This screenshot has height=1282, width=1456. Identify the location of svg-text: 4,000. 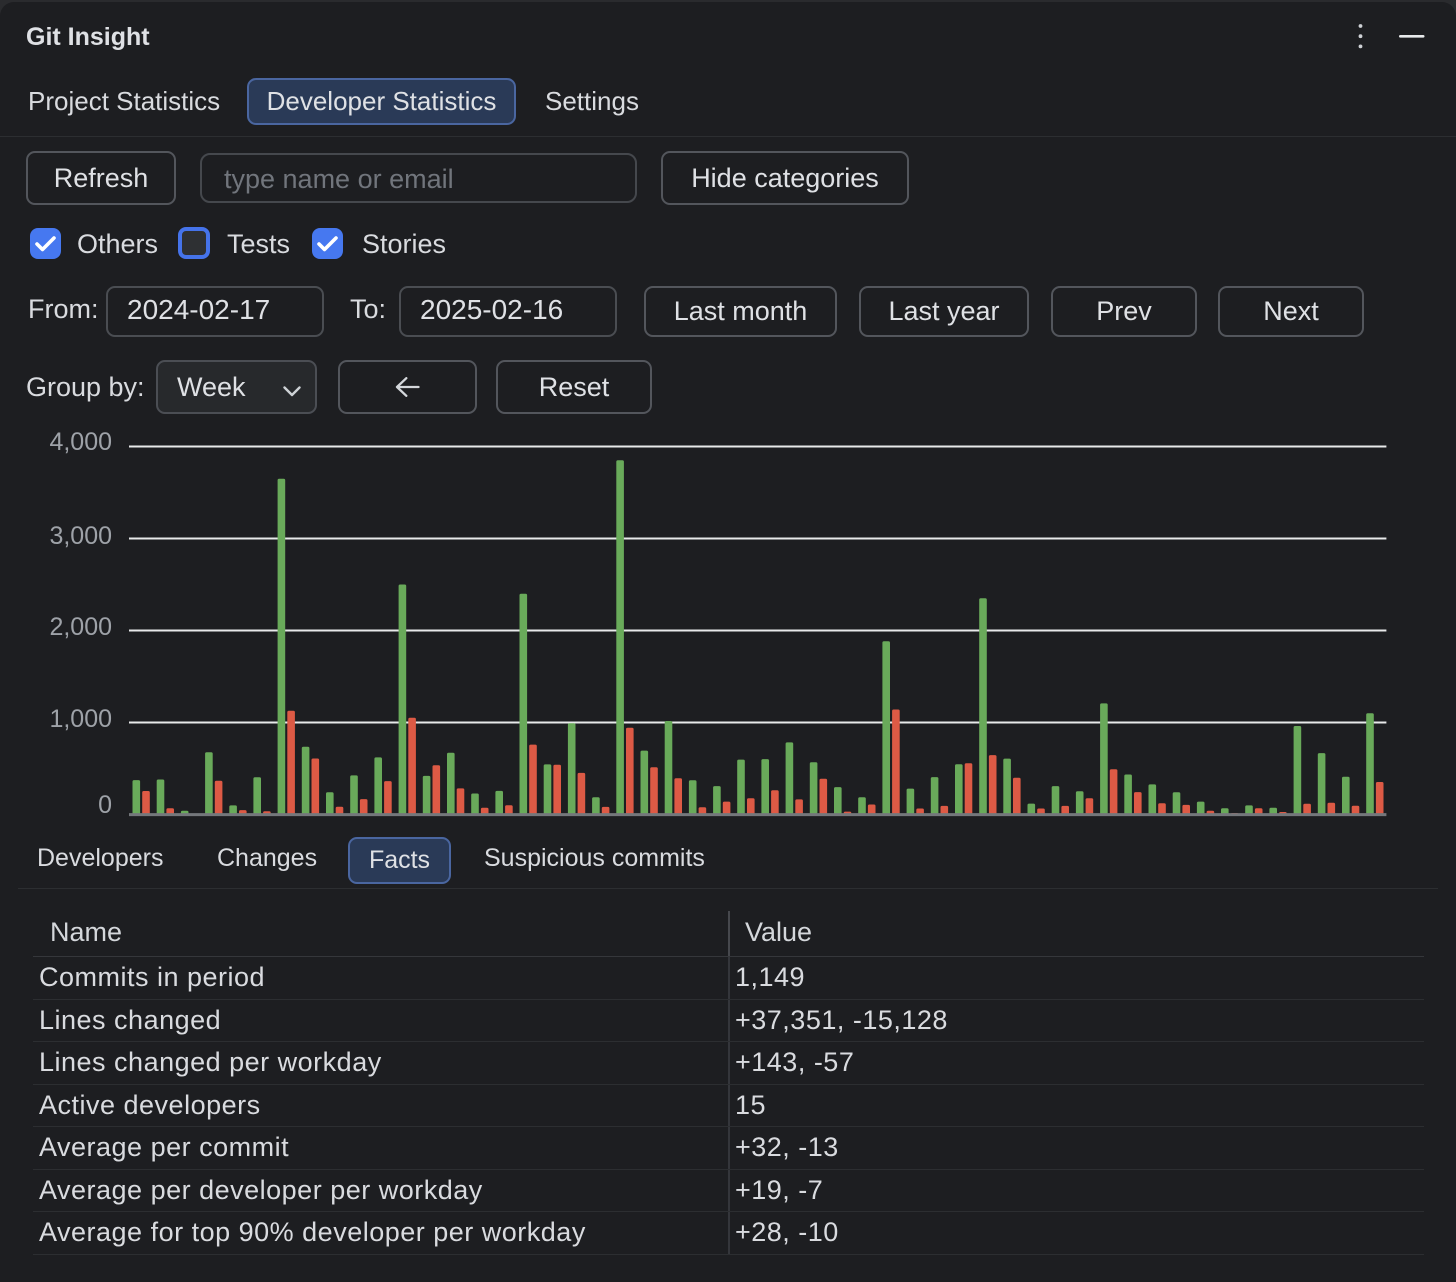
(80, 442).